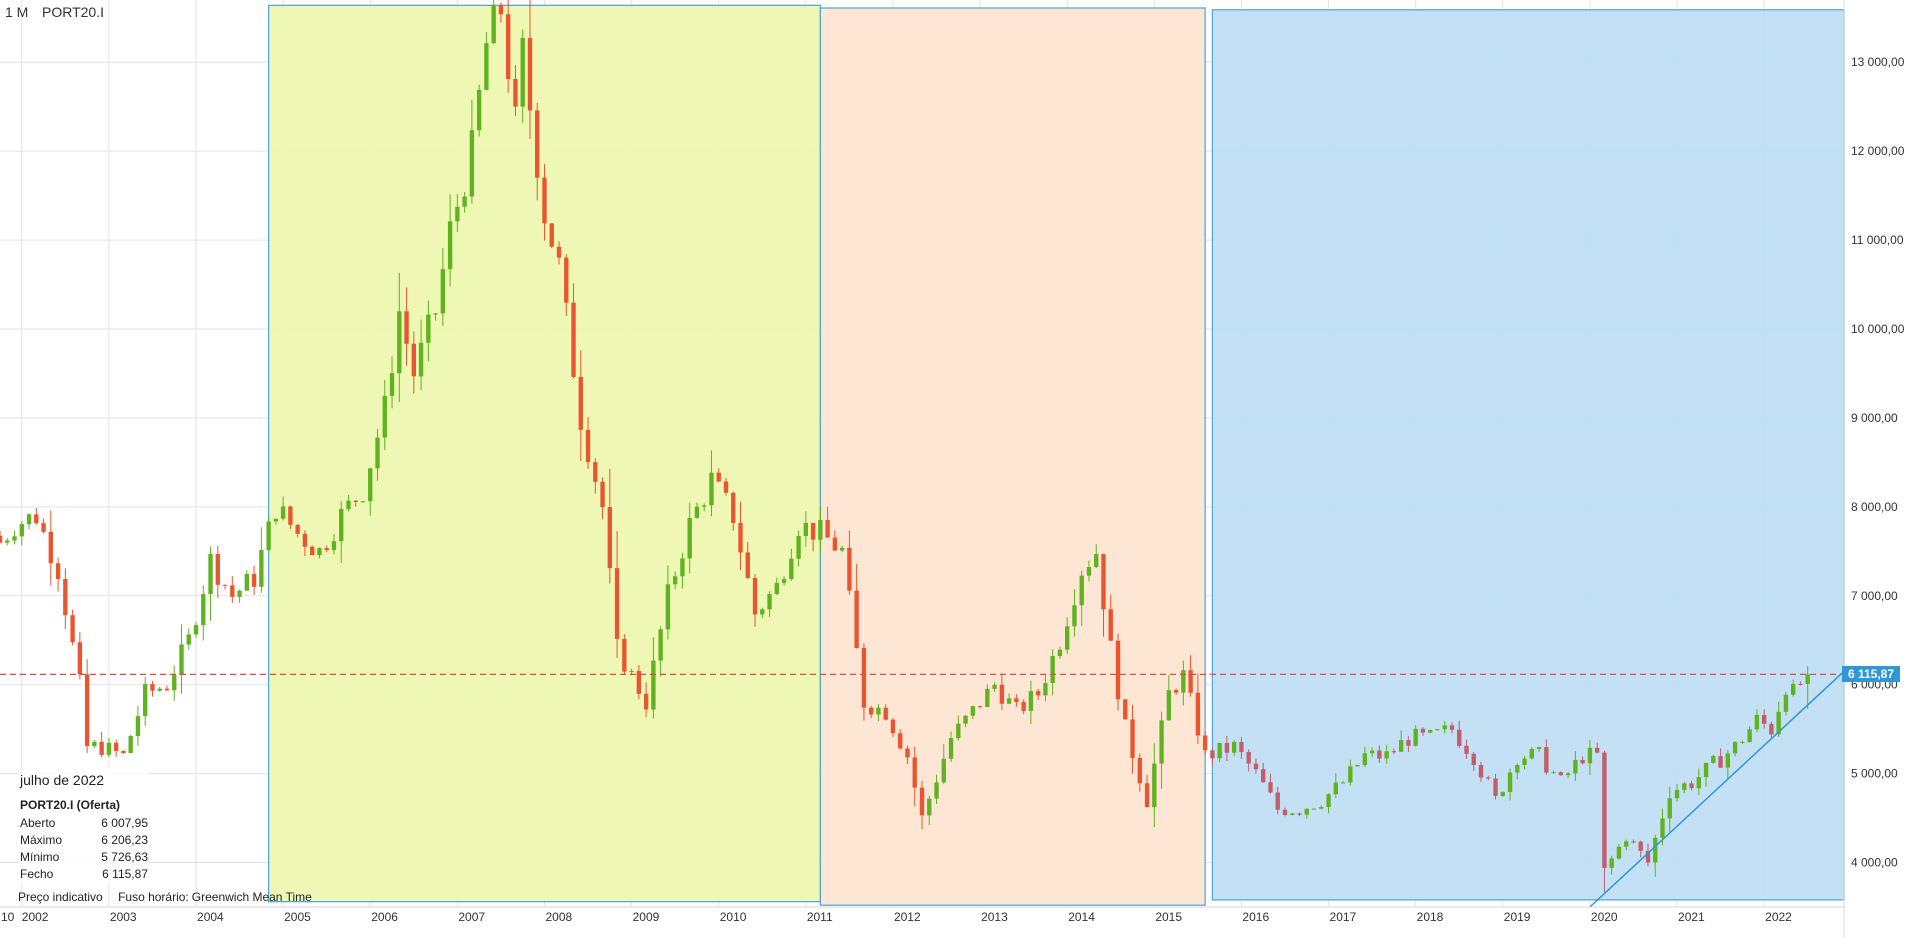 The height and width of the screenshot is (938, 1905). What do you see at coordinates (35, 917) in the screenshot?
I see `x-tick-label: 2002` at bounding box center [35, 917].